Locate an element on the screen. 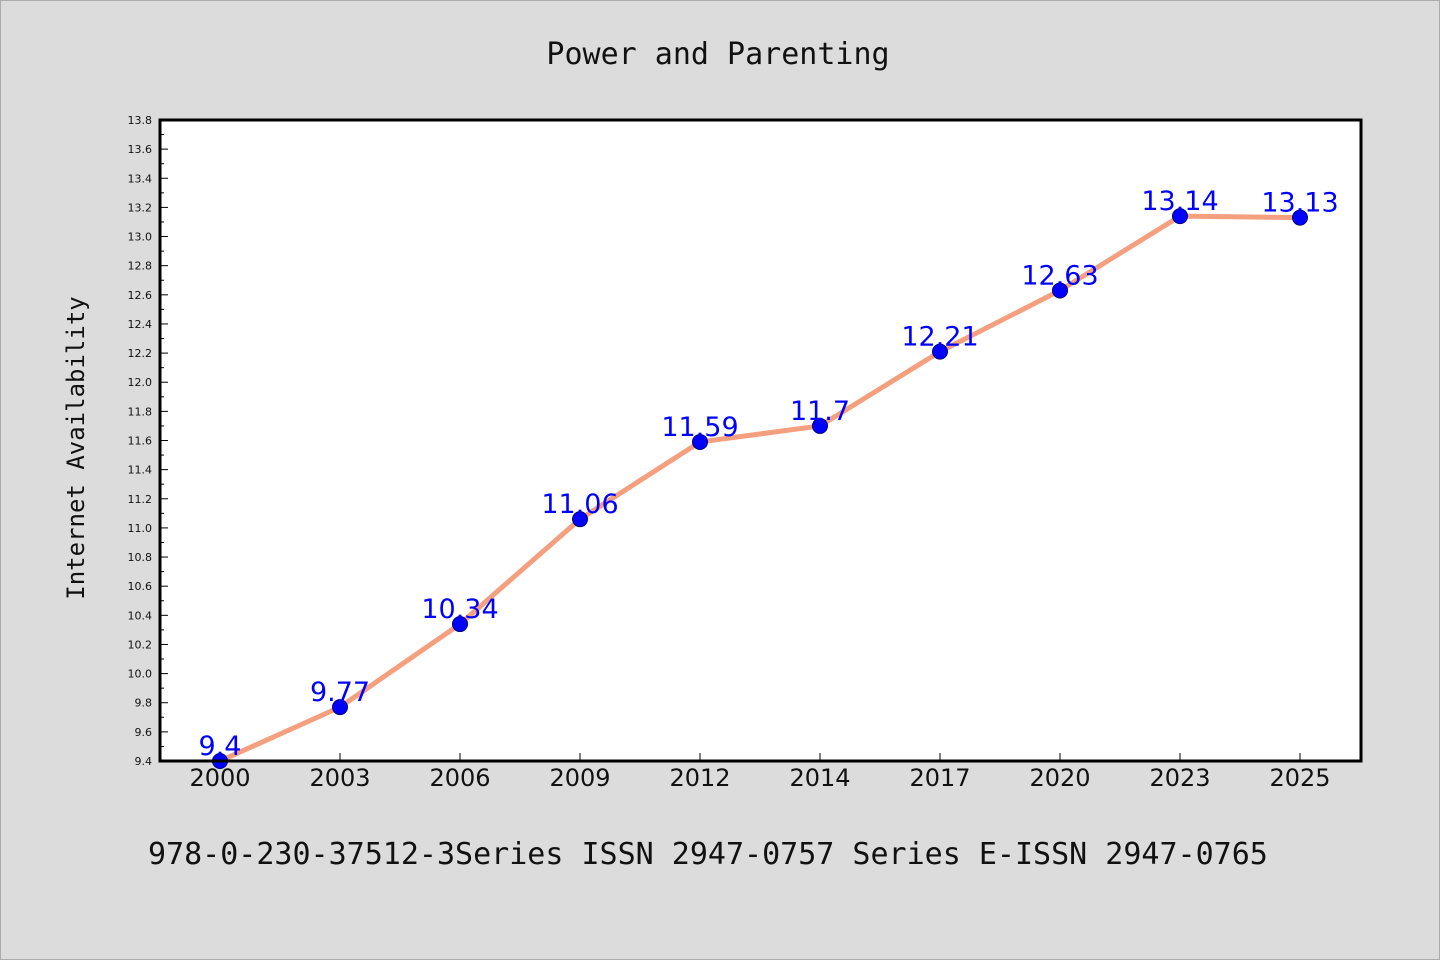 This screenshot has width=1440, height=960. x-tick-label: 2025 is located at coordinates (1299, 778).